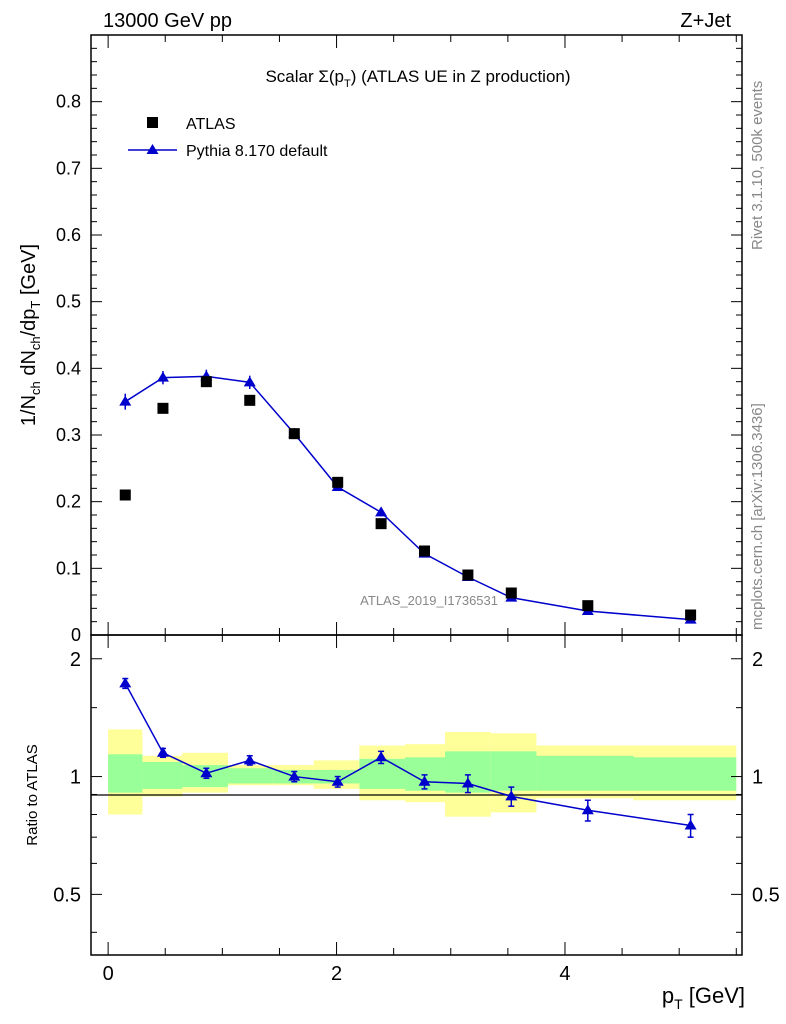 Image resolution: width=786 pixels, height=1024 pixels. I want to click on chart-title: Scalar Σ(pT) (ATLAS UE in Z production), so click(417, 78).